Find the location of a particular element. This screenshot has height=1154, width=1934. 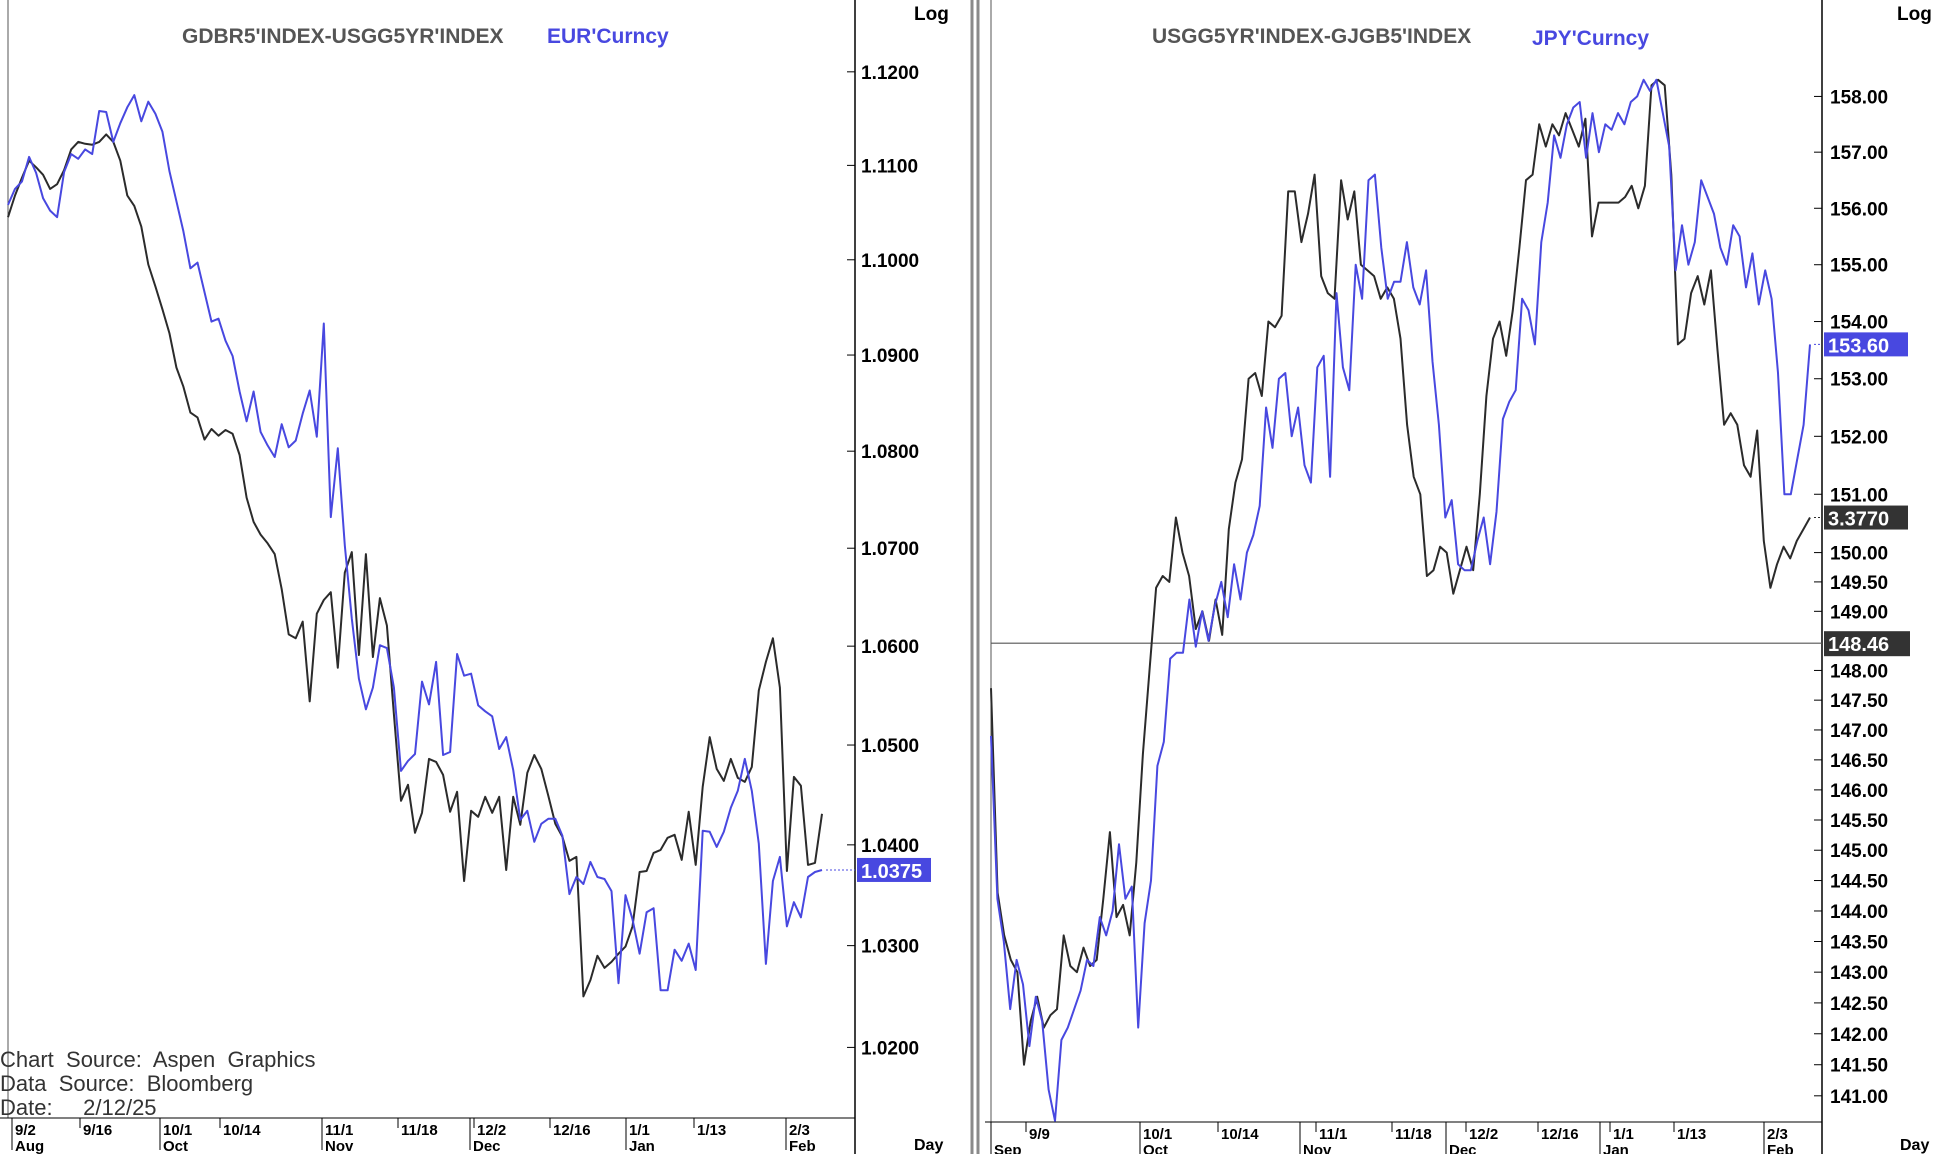

right-series-title-1: USGG5YR'INDEX-GJGB5'INDEX is located at coordinates (1311, 36).